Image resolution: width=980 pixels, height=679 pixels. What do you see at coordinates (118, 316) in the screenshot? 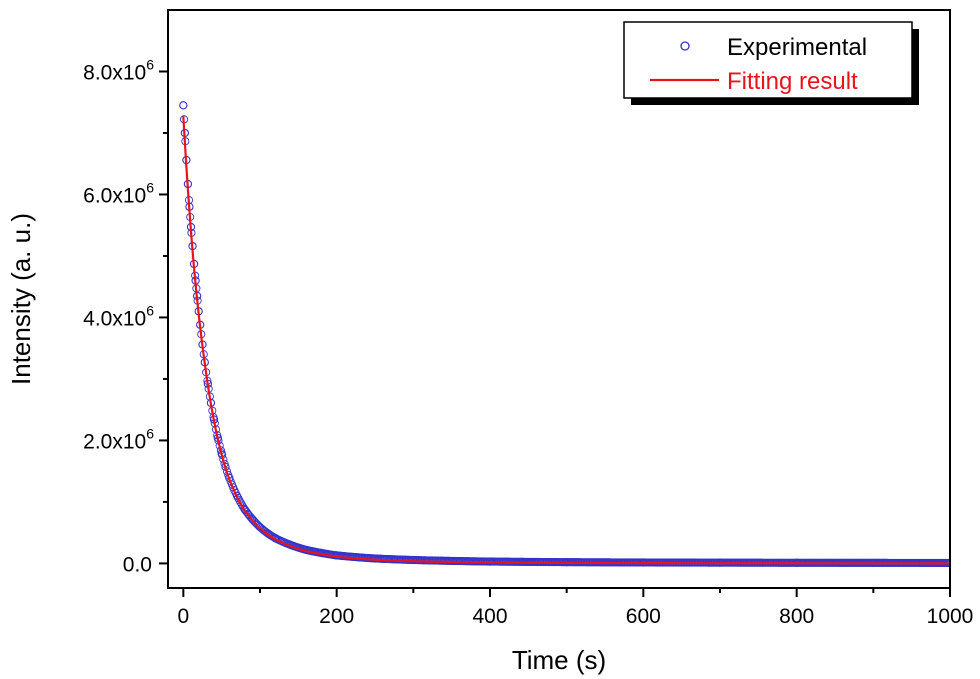
I see `y-tick-label: 4.0x10⁶` at bounding box center [118, 316].